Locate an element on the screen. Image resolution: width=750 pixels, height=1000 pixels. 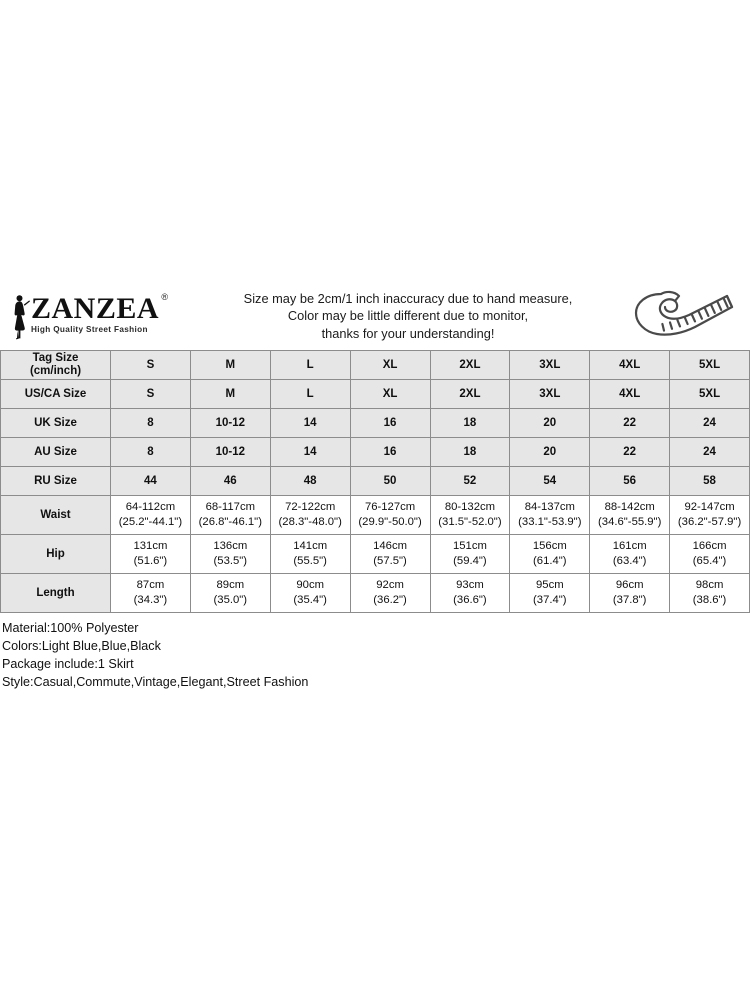
detail-colors: Colors:Light Blue,Blue,Black is located at coordinates (81, 646).